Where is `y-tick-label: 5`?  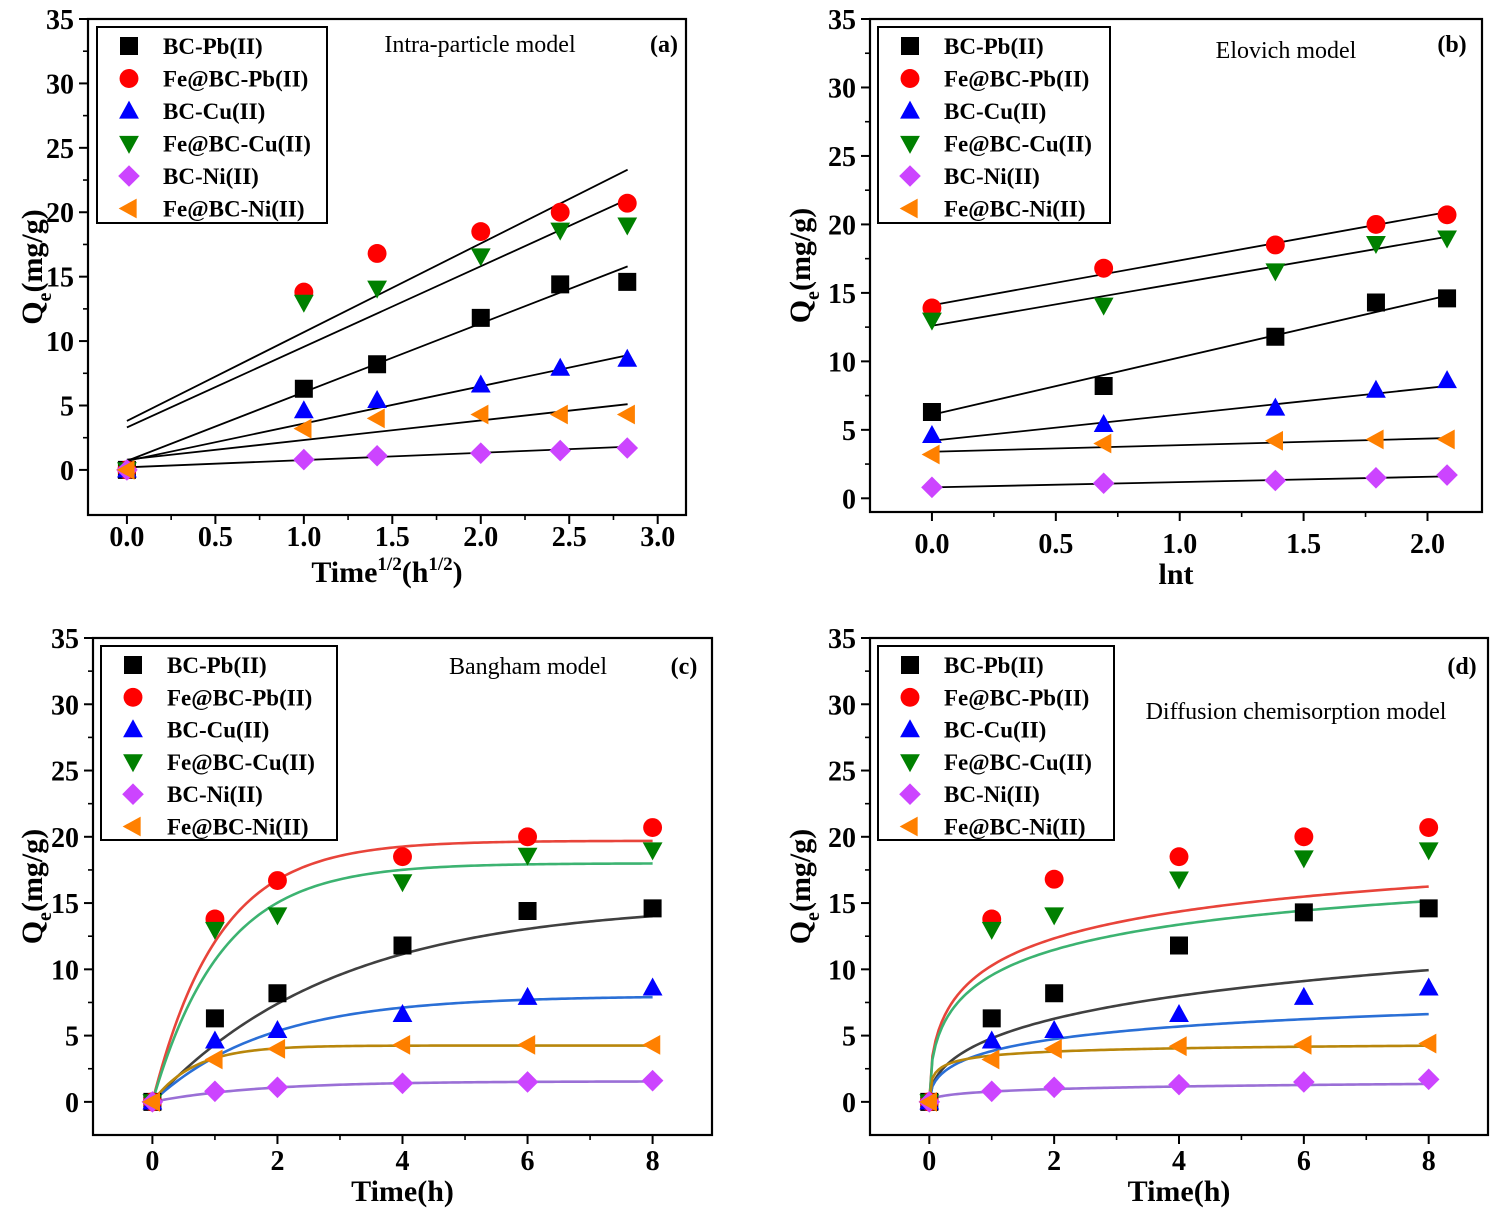
y-tick-label: 5 is located at coordinates (849, 431).